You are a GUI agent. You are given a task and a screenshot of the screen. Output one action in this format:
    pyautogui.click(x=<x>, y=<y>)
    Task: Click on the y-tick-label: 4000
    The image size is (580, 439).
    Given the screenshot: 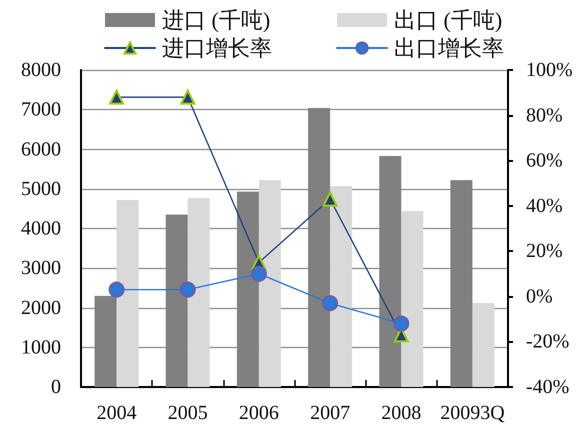 What is the action you would take?
    pyautogui.click(x=41, y=229)
    